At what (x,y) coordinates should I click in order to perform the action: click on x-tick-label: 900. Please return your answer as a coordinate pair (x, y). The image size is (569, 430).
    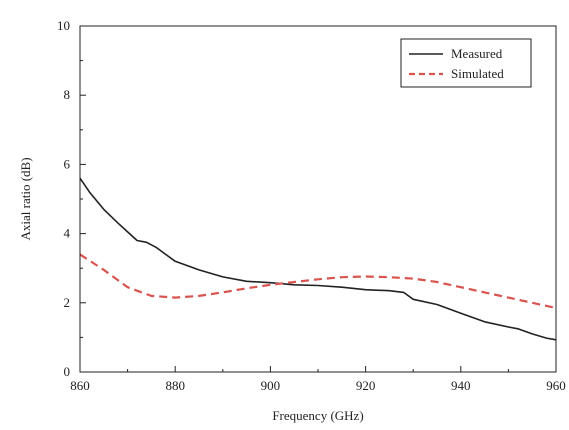
    Looking at the image, I should click on (271, 385).